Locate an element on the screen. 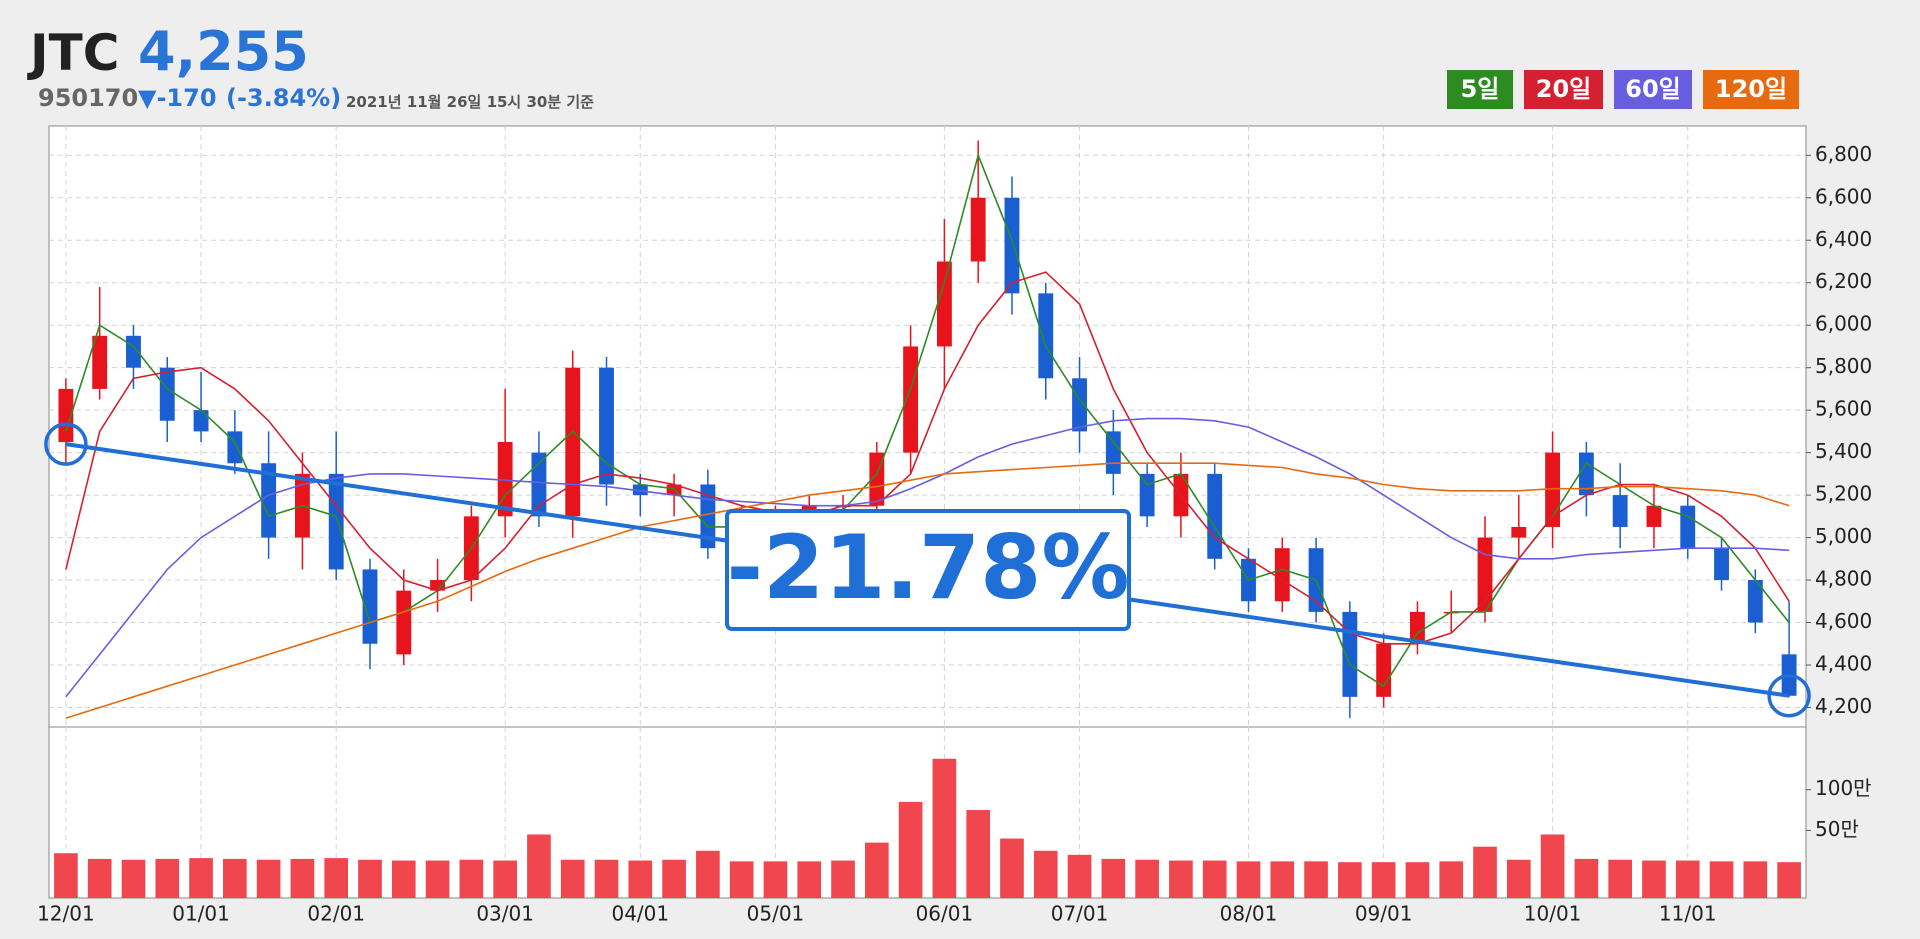  volume-tick-label: 100만 is located at coordinates (1843, 788).